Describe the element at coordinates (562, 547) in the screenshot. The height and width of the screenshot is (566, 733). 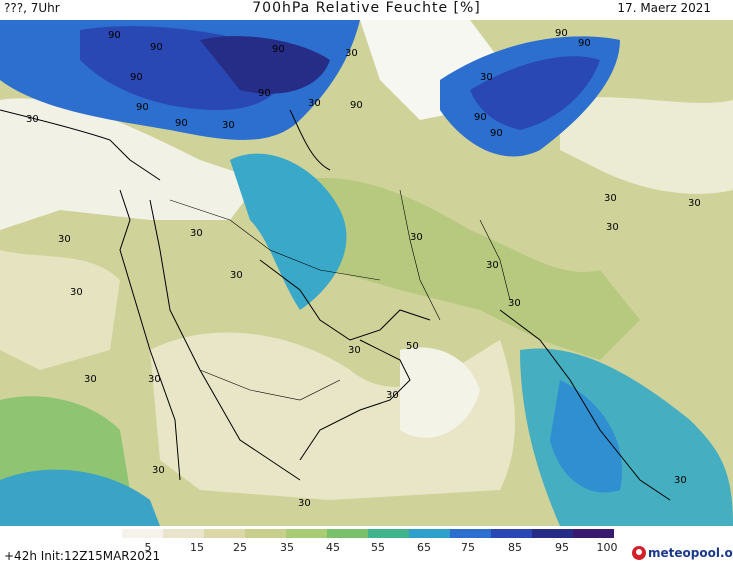
I see `colorbar-tick-label: 95` at that location.